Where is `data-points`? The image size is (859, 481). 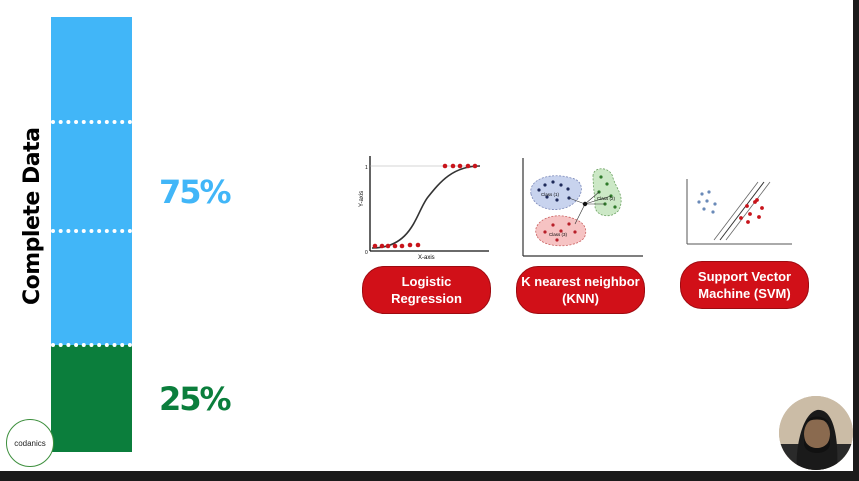
data-points is located at coordinates (425, 206).